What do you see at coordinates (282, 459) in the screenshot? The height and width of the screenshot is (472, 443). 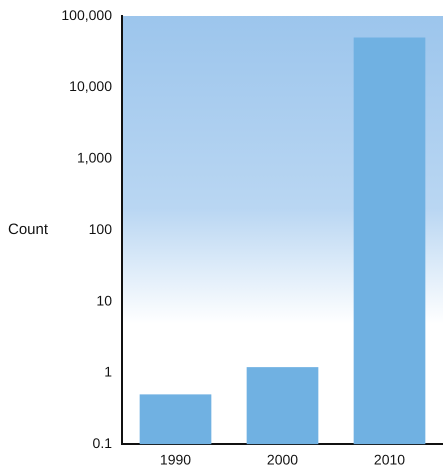 I see `x-tick-label: 2000` at bounding box center [282, 459].